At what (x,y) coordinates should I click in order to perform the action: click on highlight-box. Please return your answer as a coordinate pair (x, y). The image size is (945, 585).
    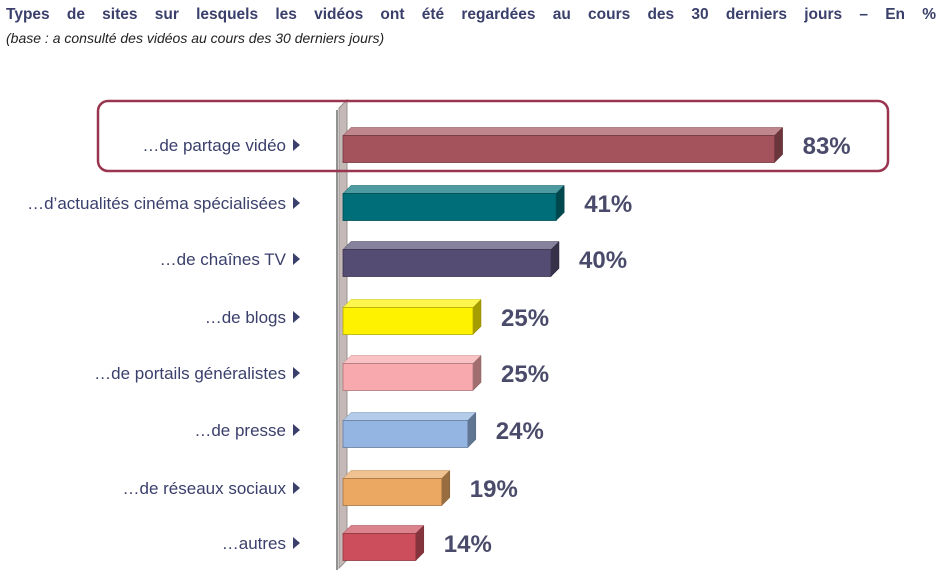
    Looking at the image, I should click on (493, 136).